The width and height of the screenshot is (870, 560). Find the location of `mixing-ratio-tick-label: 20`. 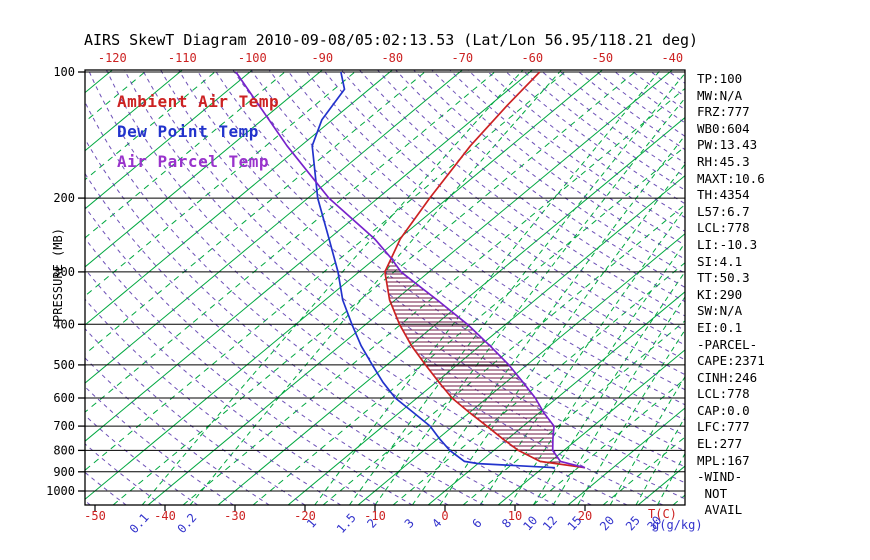

mixing-ratio-tick-label: 20 is located at coordinates (607, 523).